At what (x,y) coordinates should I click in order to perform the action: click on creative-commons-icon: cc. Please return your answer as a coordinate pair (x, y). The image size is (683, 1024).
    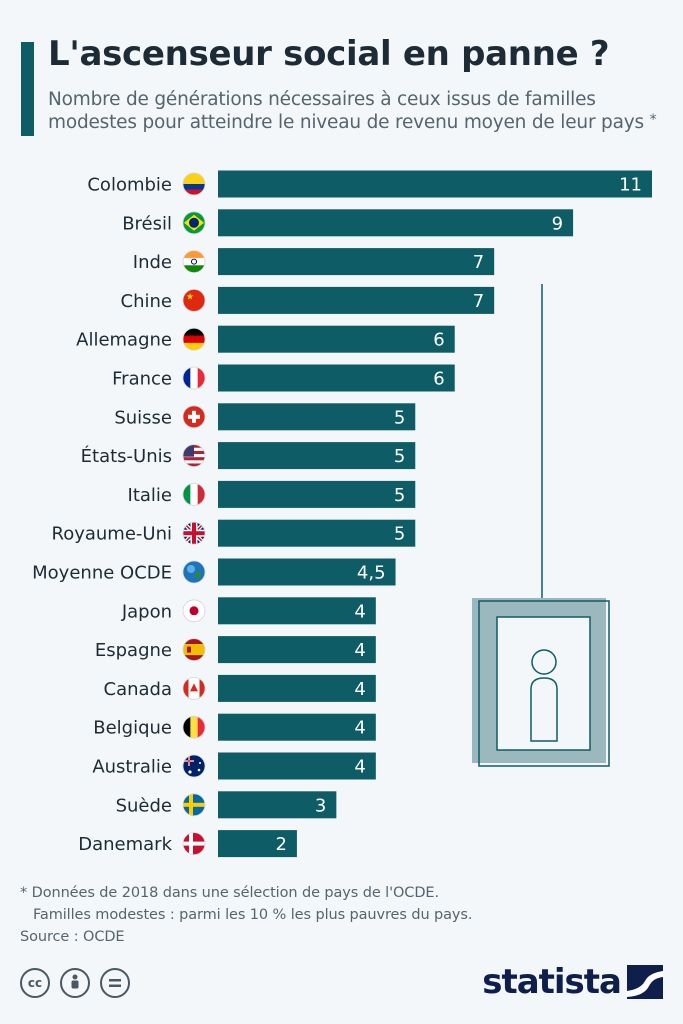
    Looking at the image, I should click on (35, 983).